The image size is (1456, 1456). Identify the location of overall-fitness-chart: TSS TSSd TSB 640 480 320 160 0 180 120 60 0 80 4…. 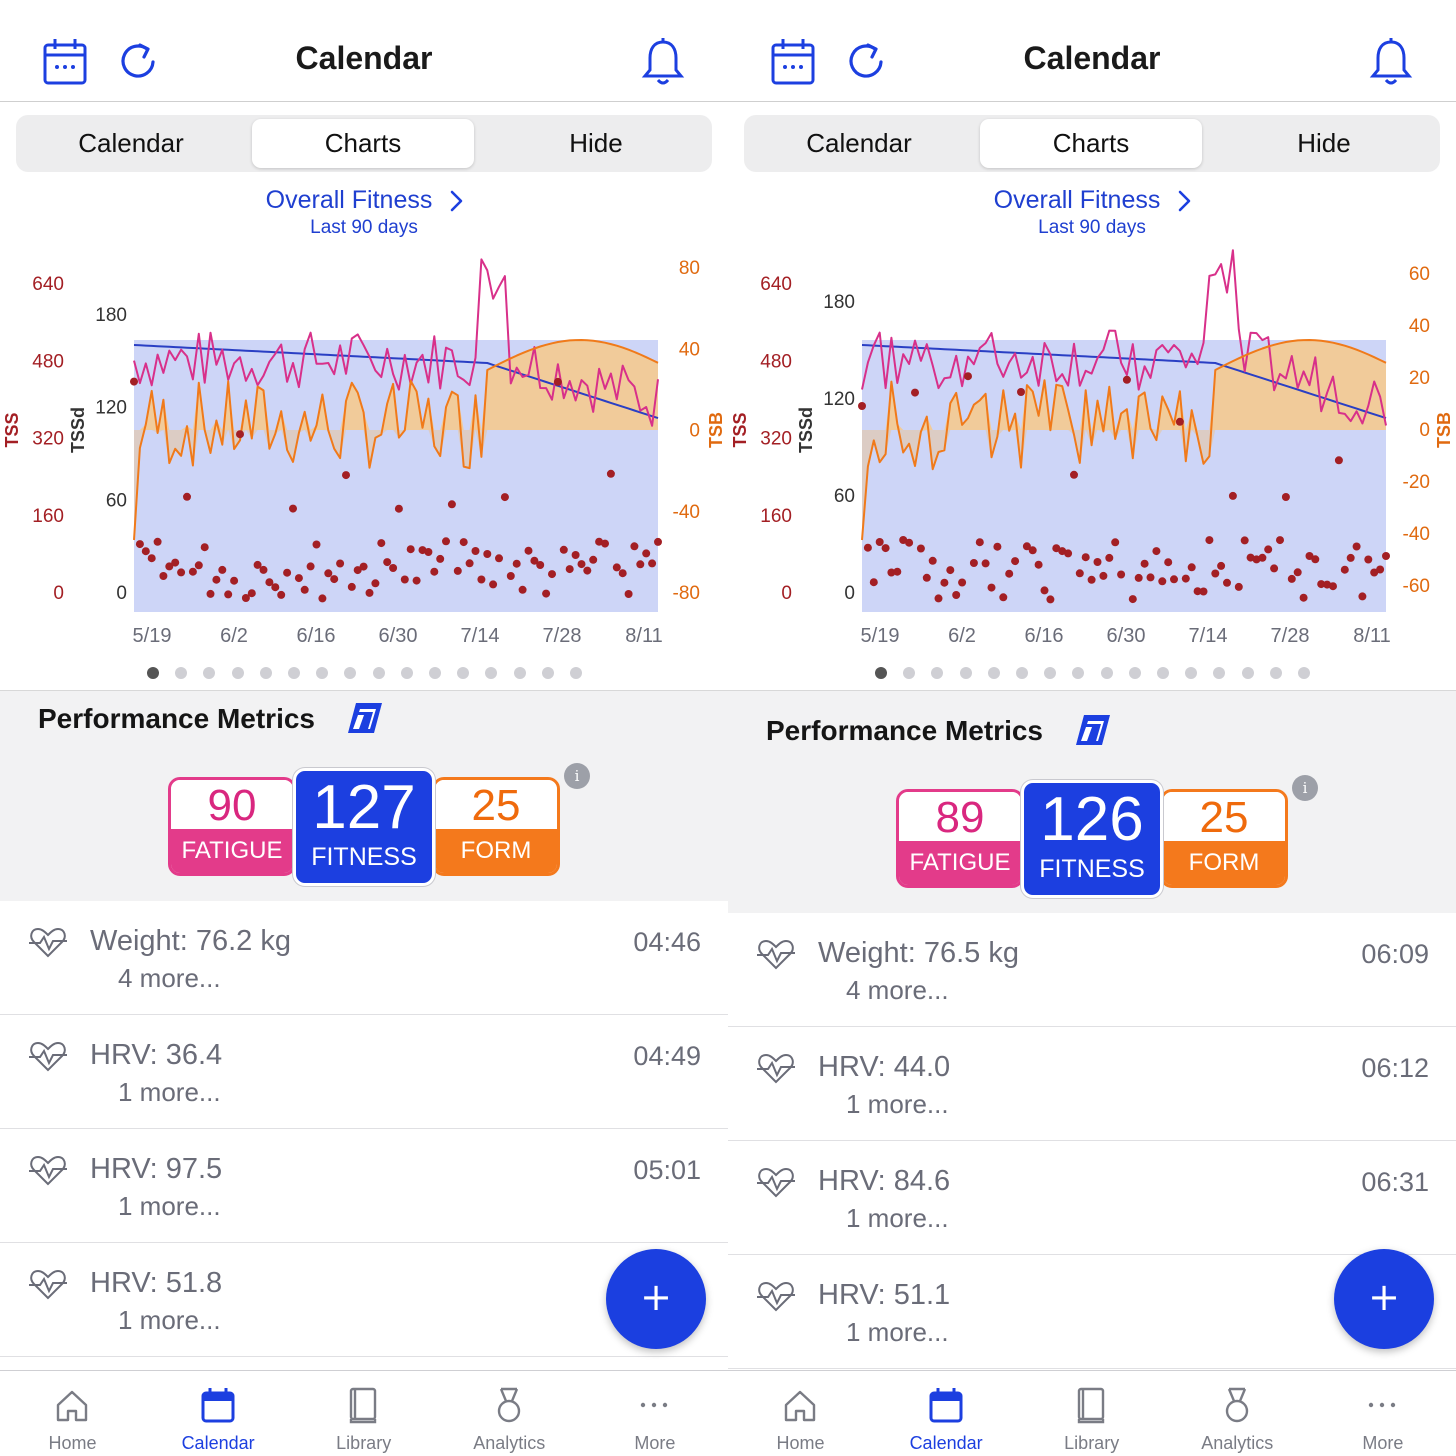
(364, 445).